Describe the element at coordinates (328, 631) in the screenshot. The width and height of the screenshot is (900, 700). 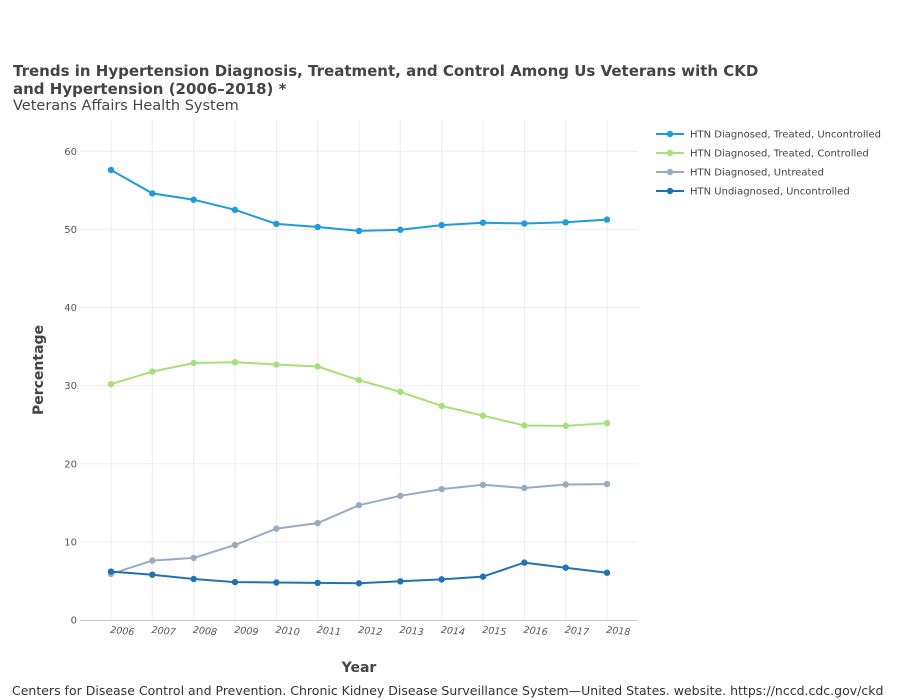
I see `x-tick-label: 2011` at that location.